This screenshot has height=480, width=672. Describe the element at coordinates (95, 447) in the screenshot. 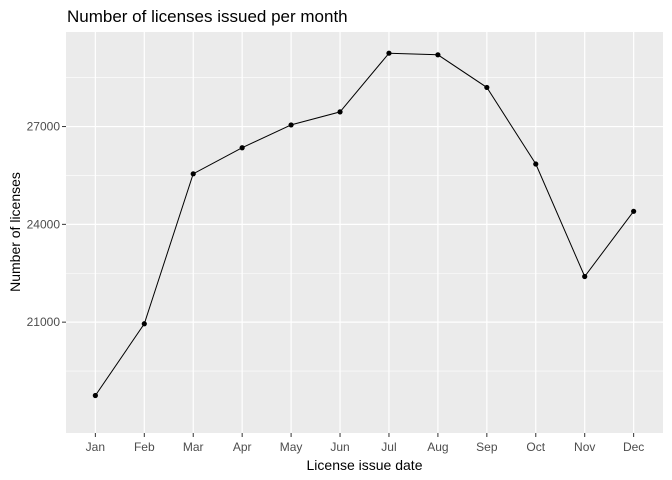

I see `x-tick-label: Jan` at that location.